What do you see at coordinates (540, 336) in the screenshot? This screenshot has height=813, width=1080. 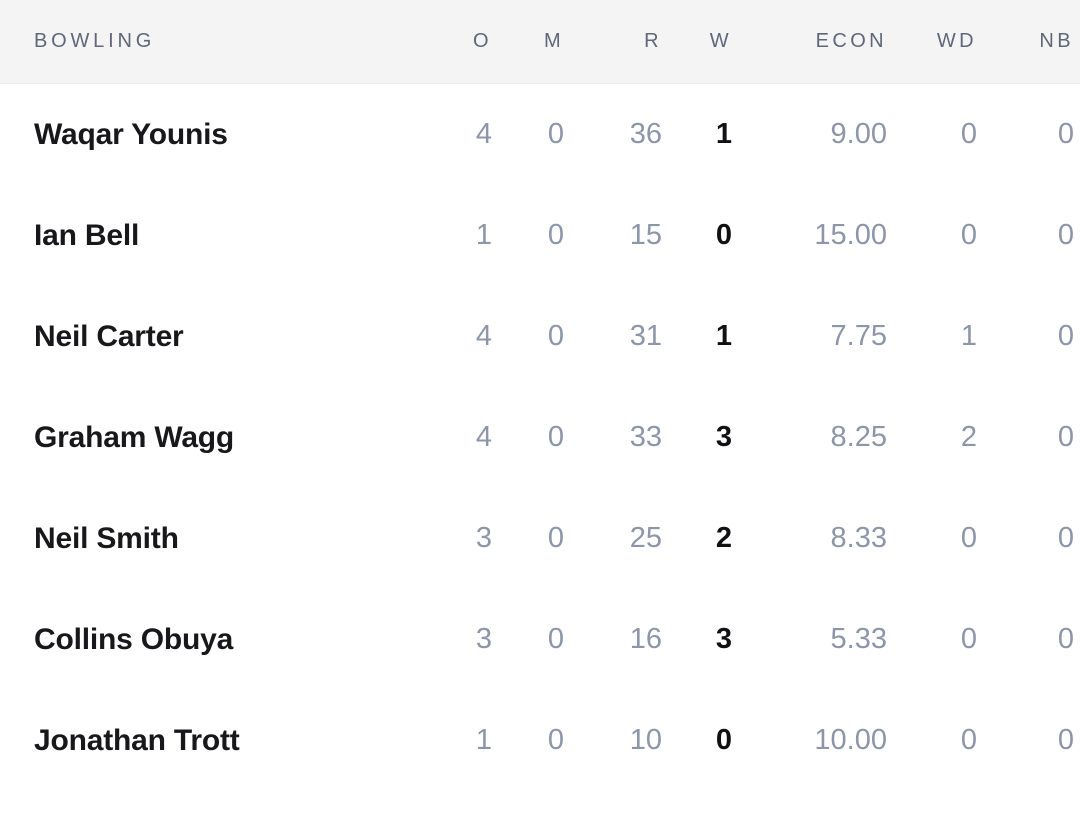 I see `table-row: Neil Carter 4 0 31 1 7.75 1 0` at bounding box center [540, 336].